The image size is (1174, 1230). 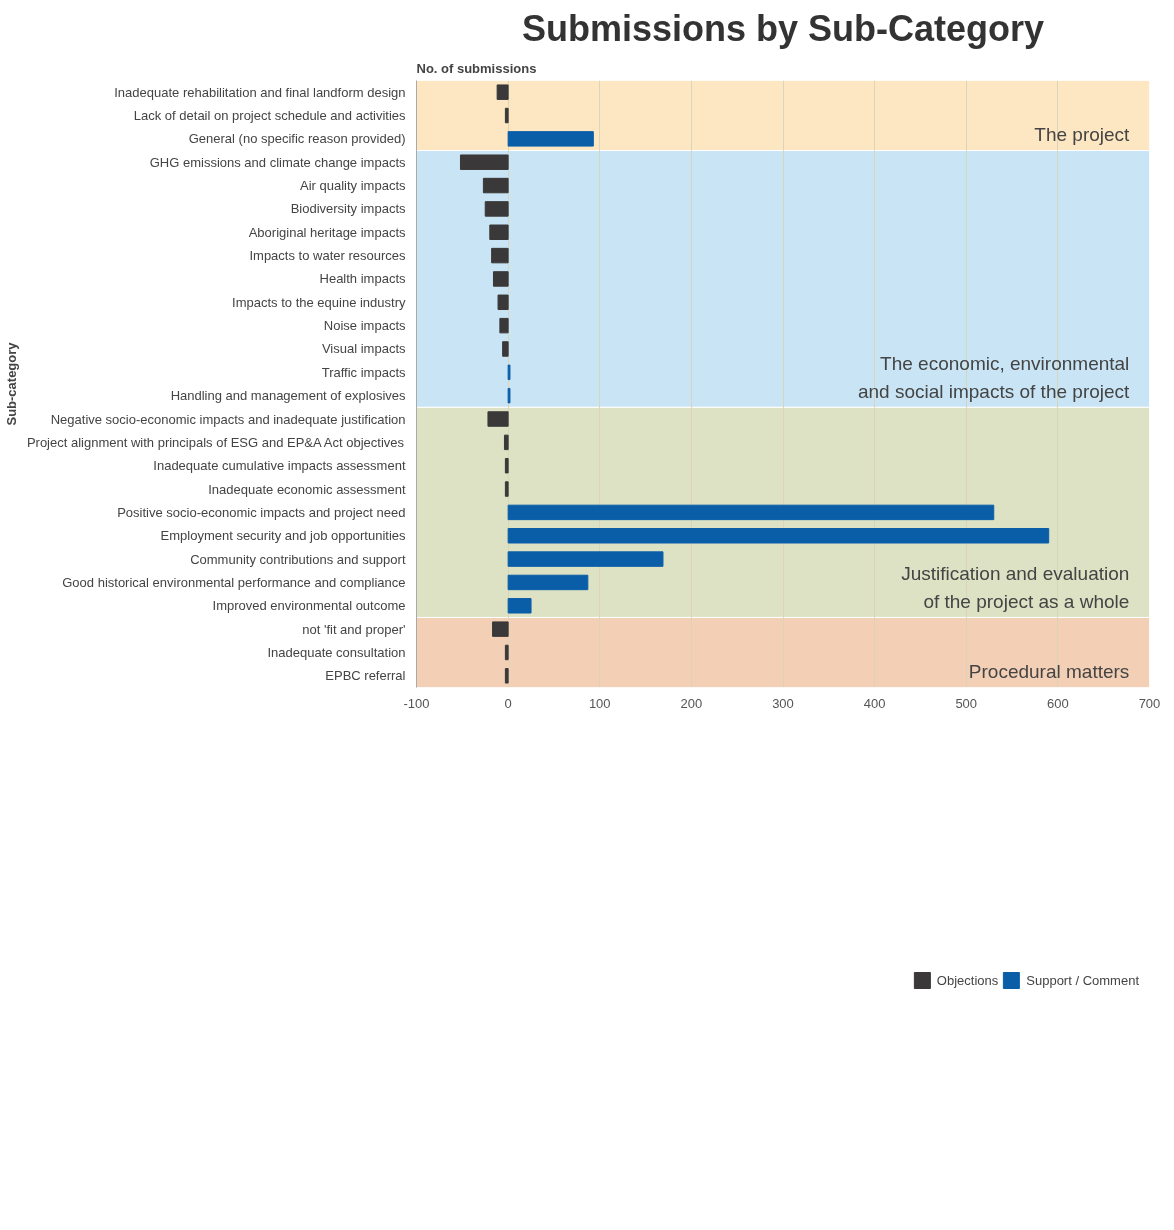 I want to click on x-tick-label: 500, so click(x=966, y=703).